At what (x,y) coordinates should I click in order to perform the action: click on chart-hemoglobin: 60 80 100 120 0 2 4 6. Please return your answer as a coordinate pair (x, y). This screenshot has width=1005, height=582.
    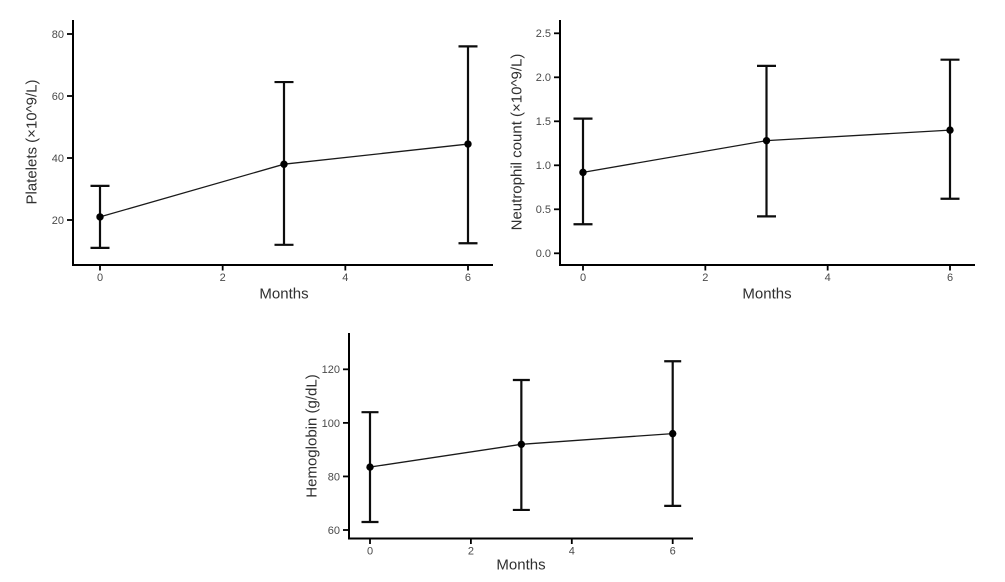
    Looking at the image, I should click on (507, 445).